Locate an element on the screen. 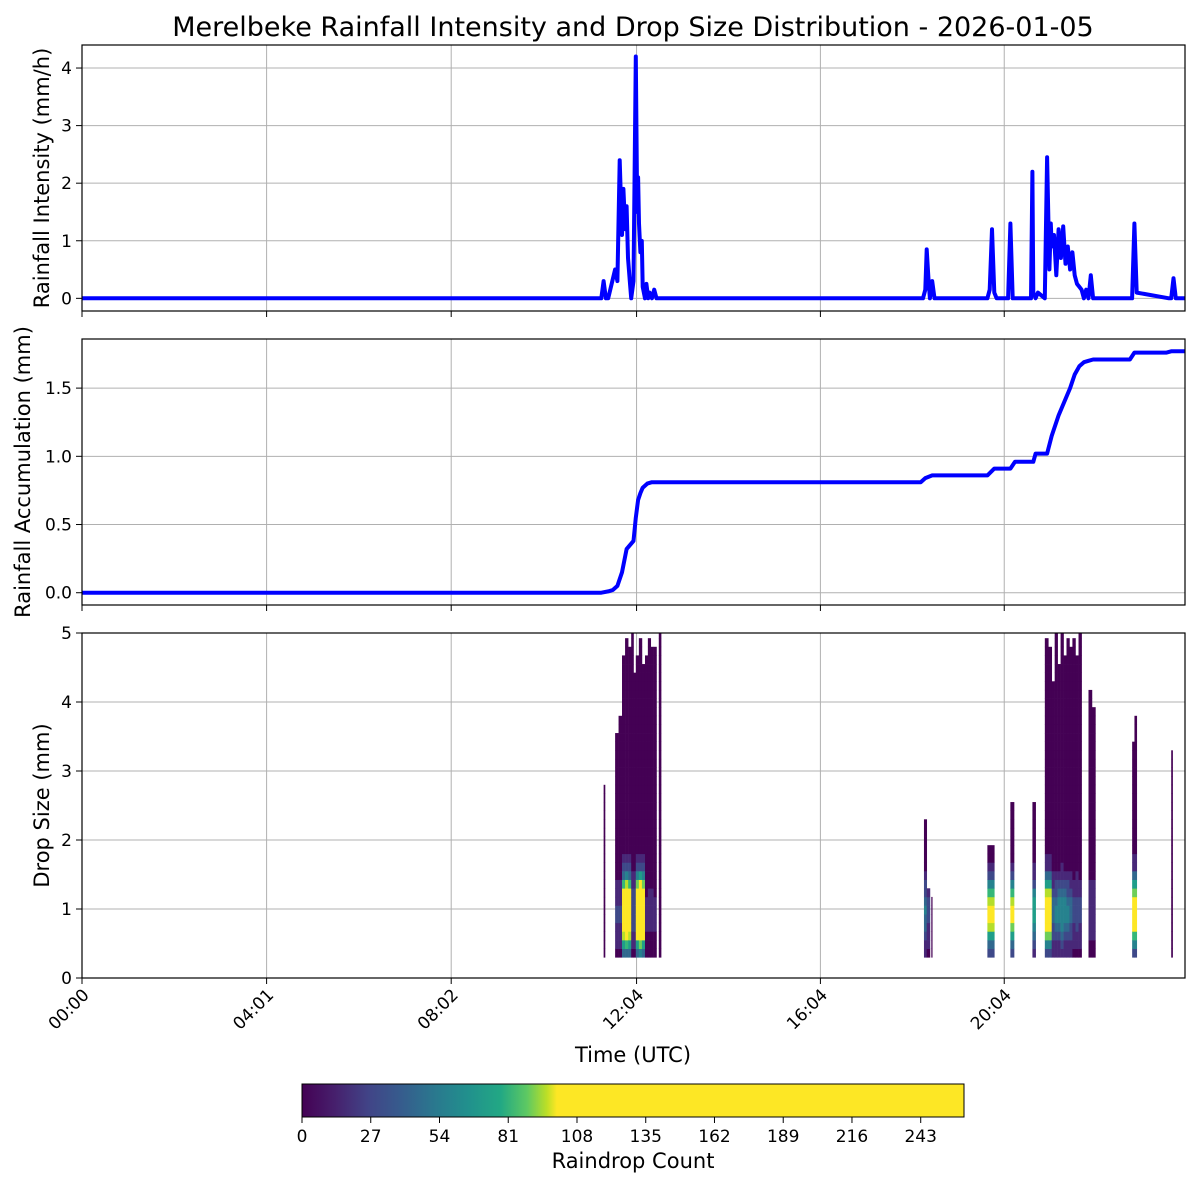 This screenshot has height=1204, width=1200. x-tick-label: 16:04 is located at coordinates (807, 1009).